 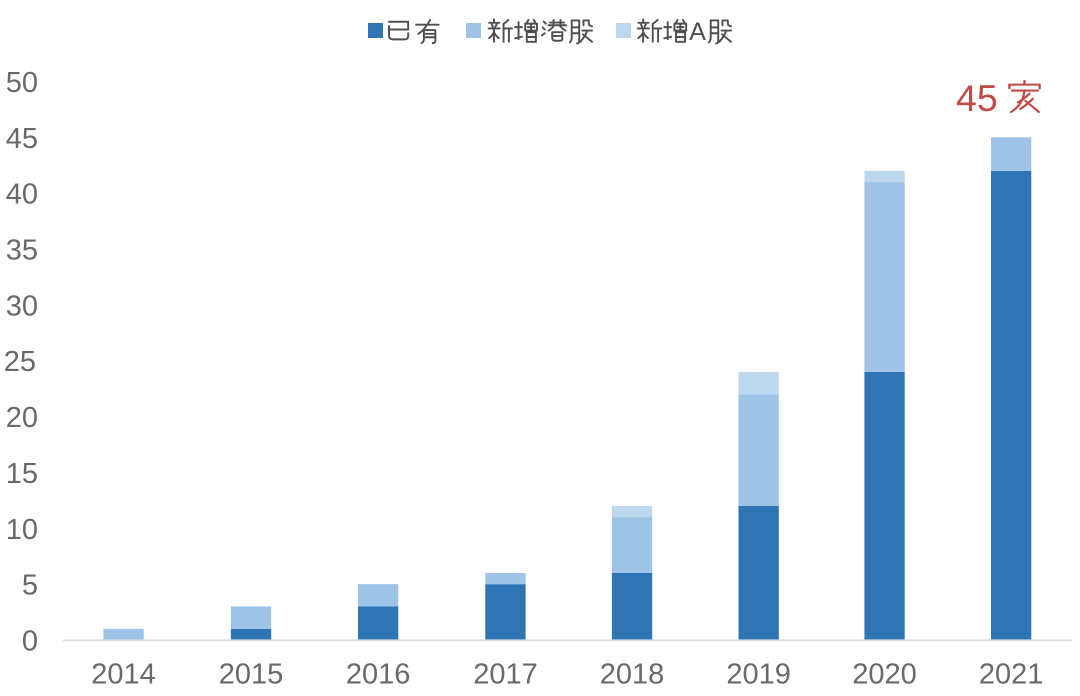 I want to click on svg-text: 2014, so click(x=123, y=674).